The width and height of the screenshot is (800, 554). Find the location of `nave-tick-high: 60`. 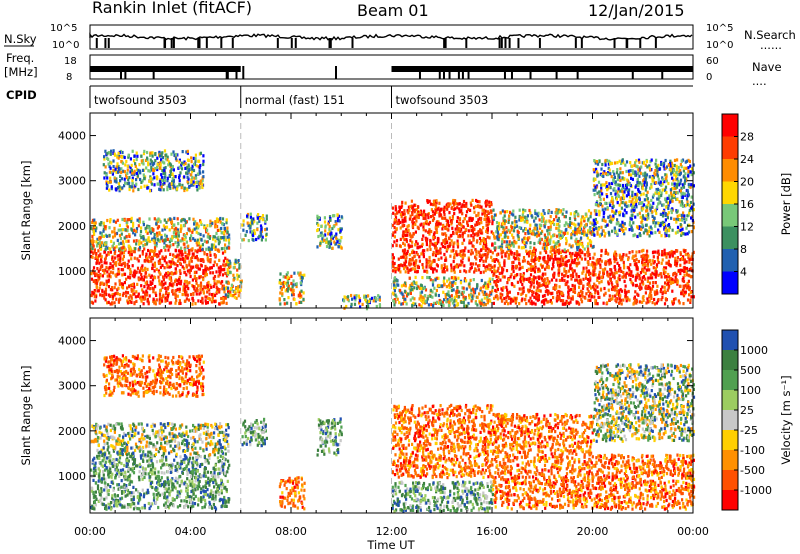

nave-tick-high: 60 is located at coordinates (712, 61).